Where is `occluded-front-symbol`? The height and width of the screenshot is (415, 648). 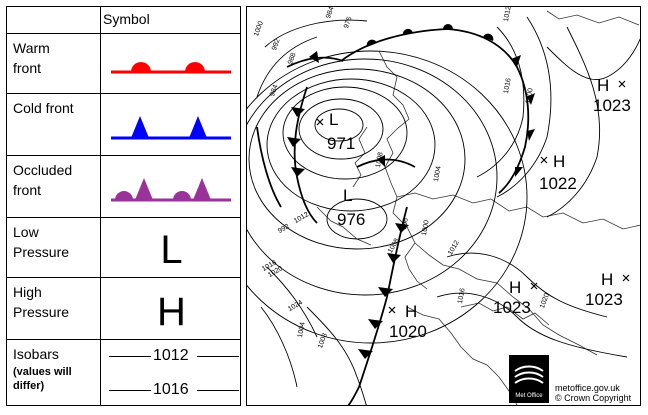
occluded-front-symbol is located at coordinates (171, 190).